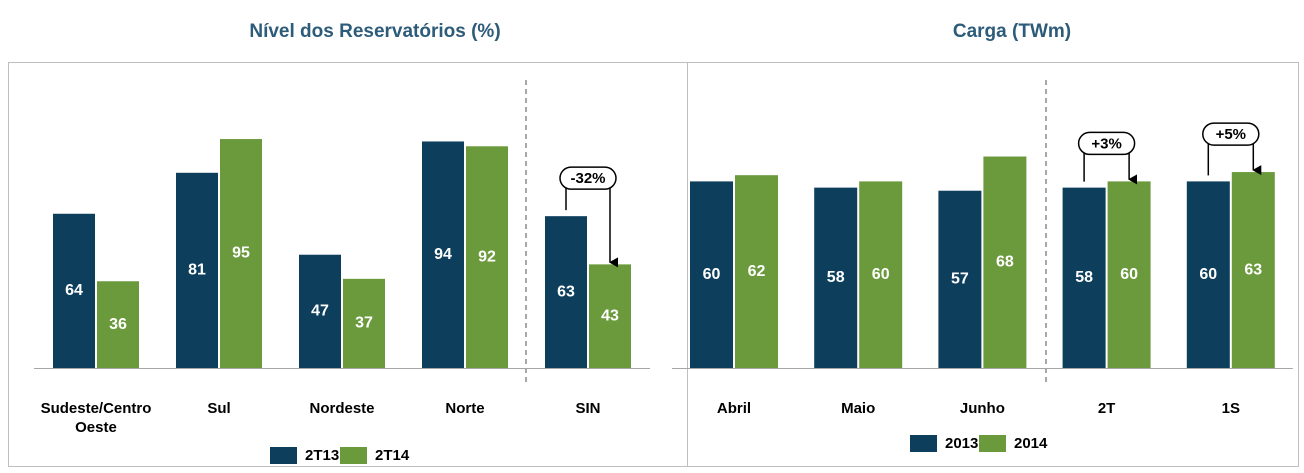 Image resolution: width=1304 pixels, height=473 pixels. What do you see at coordinates (219, 408) in the screenshot?
I see `x-tick-label: Sul` at bounding box center [219, 408].